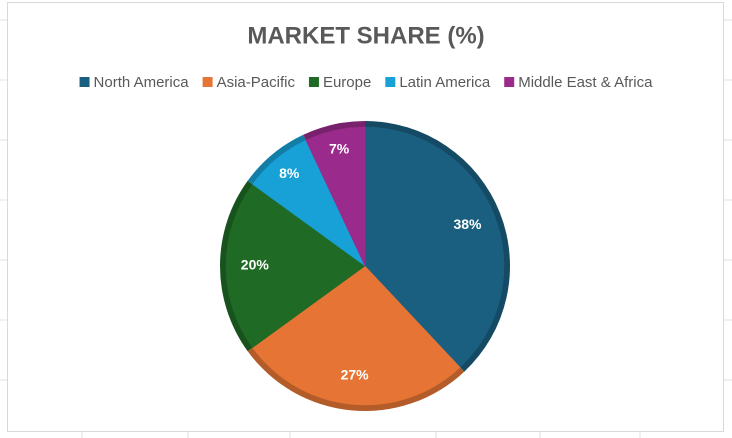 This screenshot has width=732, height=438. Describe the element at coordinates (255, 265) in the screenshot. I see `data-label: 20%` at that location.